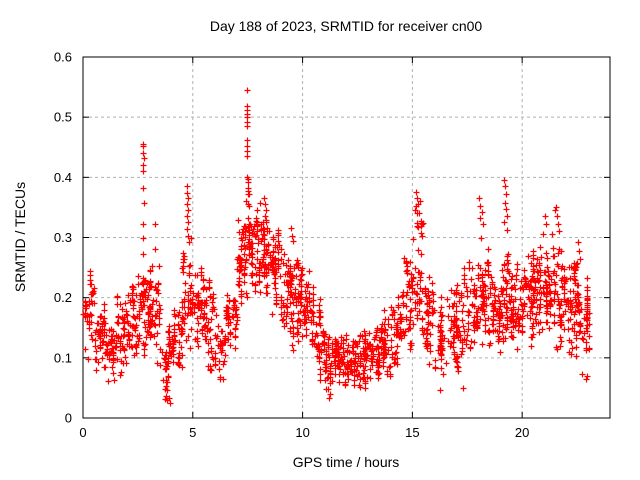 The image size is (640, 480). Describe the element at coordinates (522, 432) in the screenshot. I see `svg-text: 20` at that location.